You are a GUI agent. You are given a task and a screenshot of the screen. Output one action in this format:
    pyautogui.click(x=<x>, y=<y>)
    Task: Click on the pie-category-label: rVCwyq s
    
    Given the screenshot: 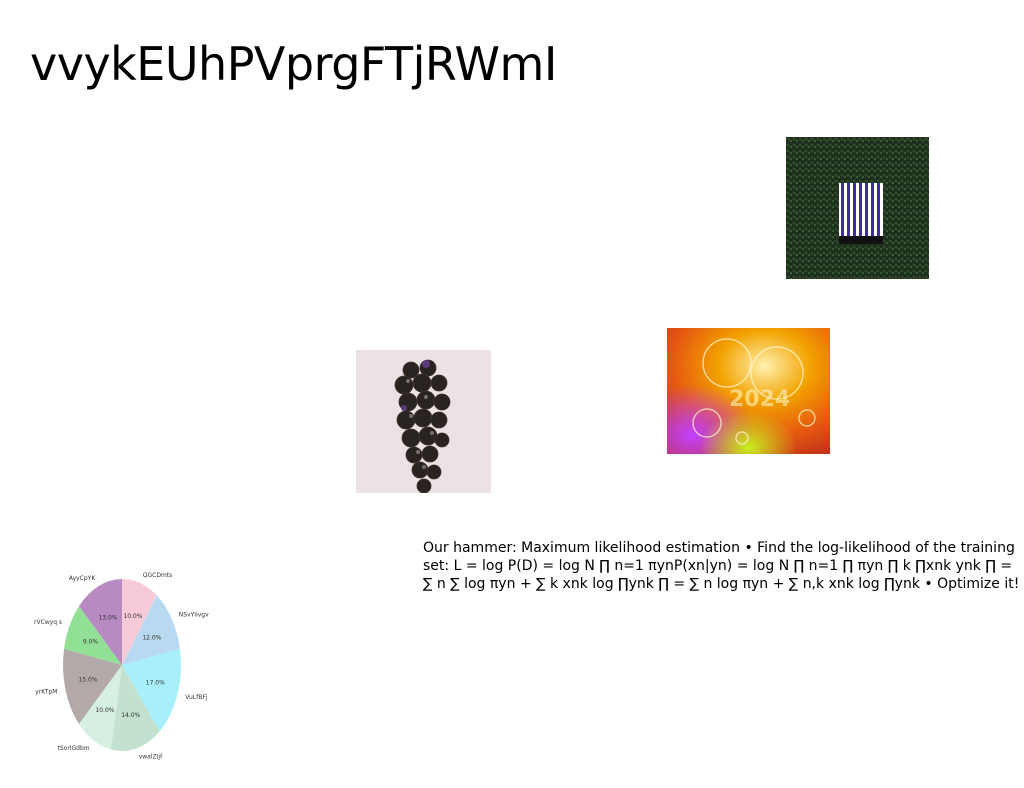 What is the action you would take?
    pyautogui.click(x=48, y=622)
    